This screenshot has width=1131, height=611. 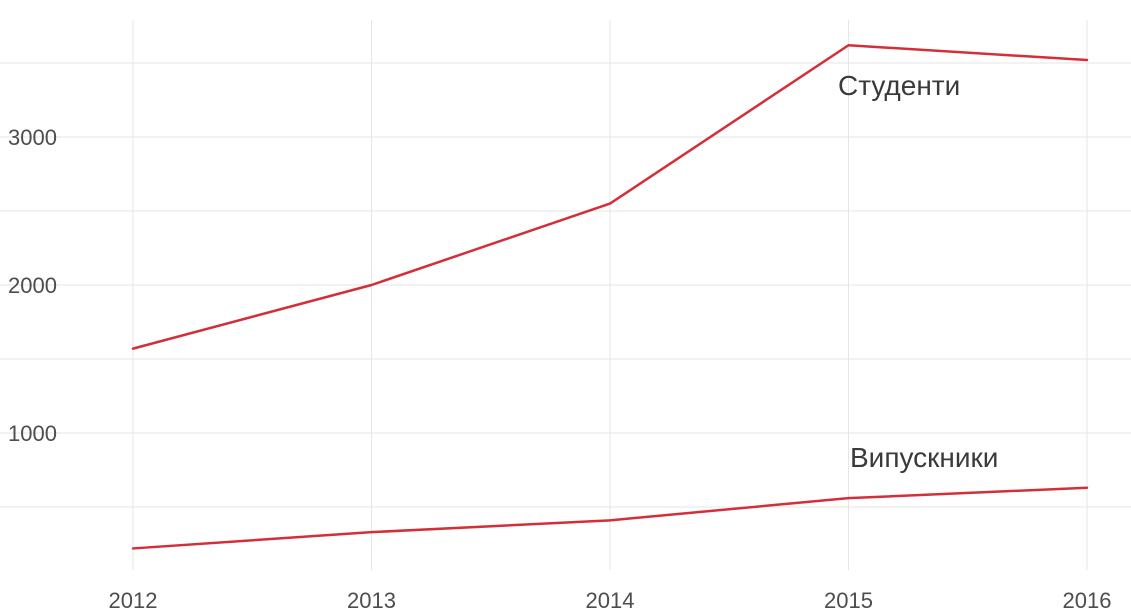 What do you see at coordinates (371, 599) in the screenshot?
I see `x-tick-label: 2013` at bounding box center [371, 599].